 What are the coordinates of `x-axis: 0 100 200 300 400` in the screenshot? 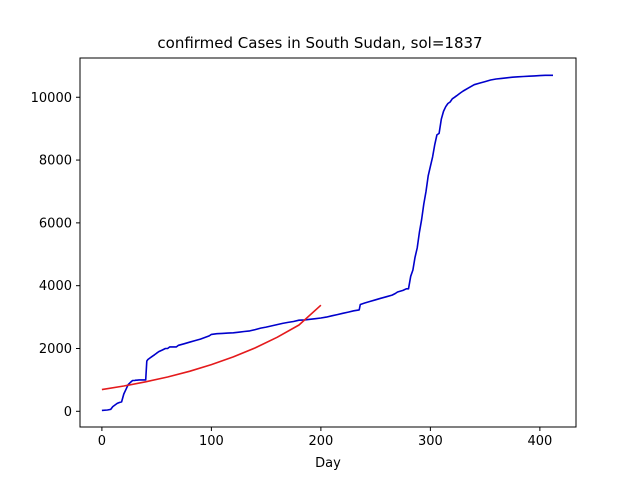 It's located at (325, 438).